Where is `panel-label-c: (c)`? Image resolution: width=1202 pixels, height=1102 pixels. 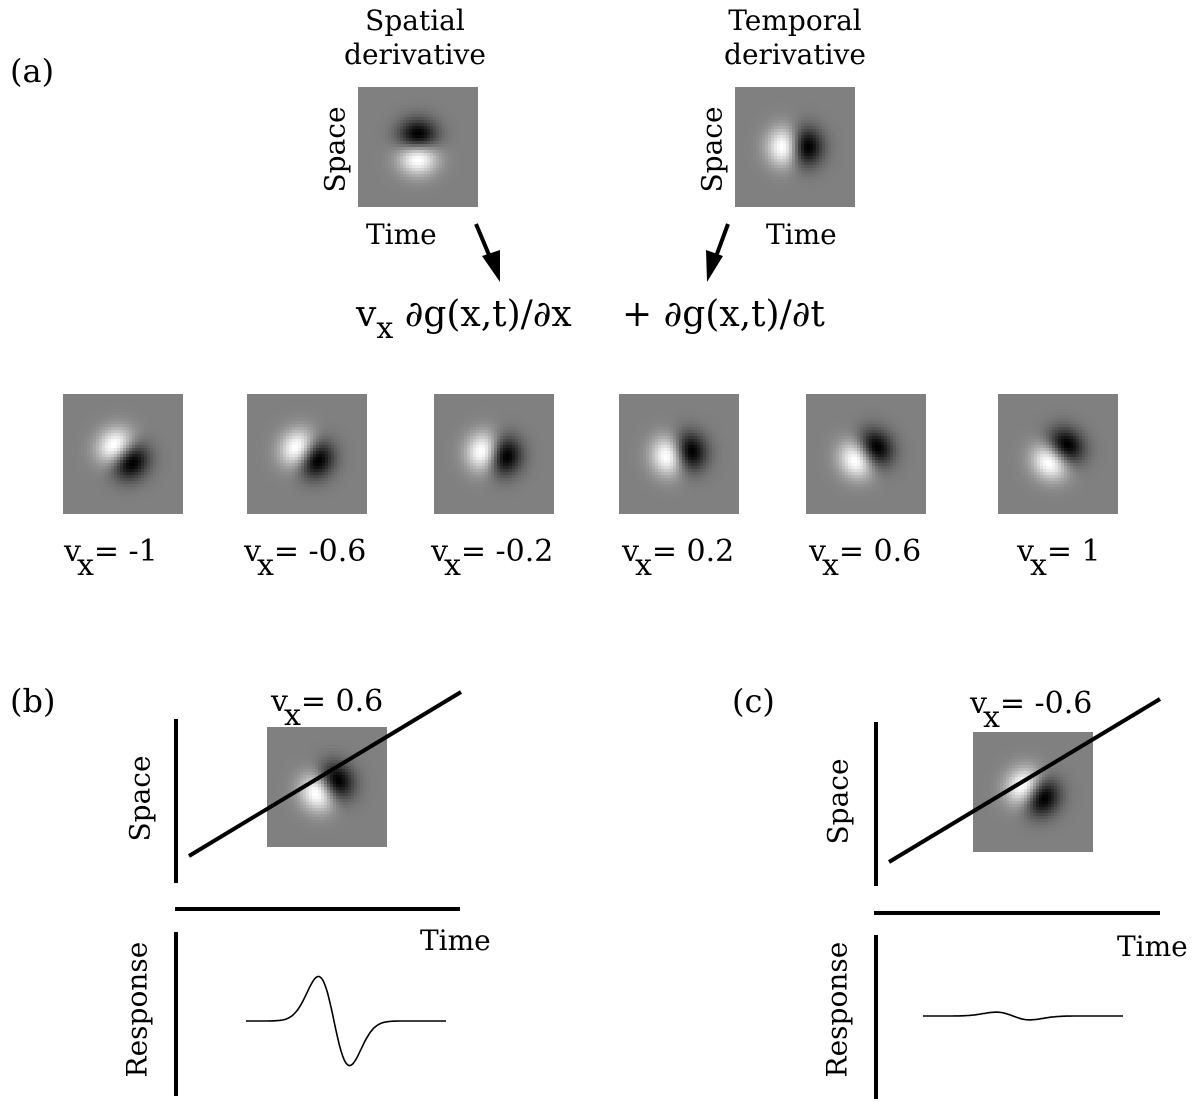
panel-label-c: (c) is located at coordinates (753, 701).